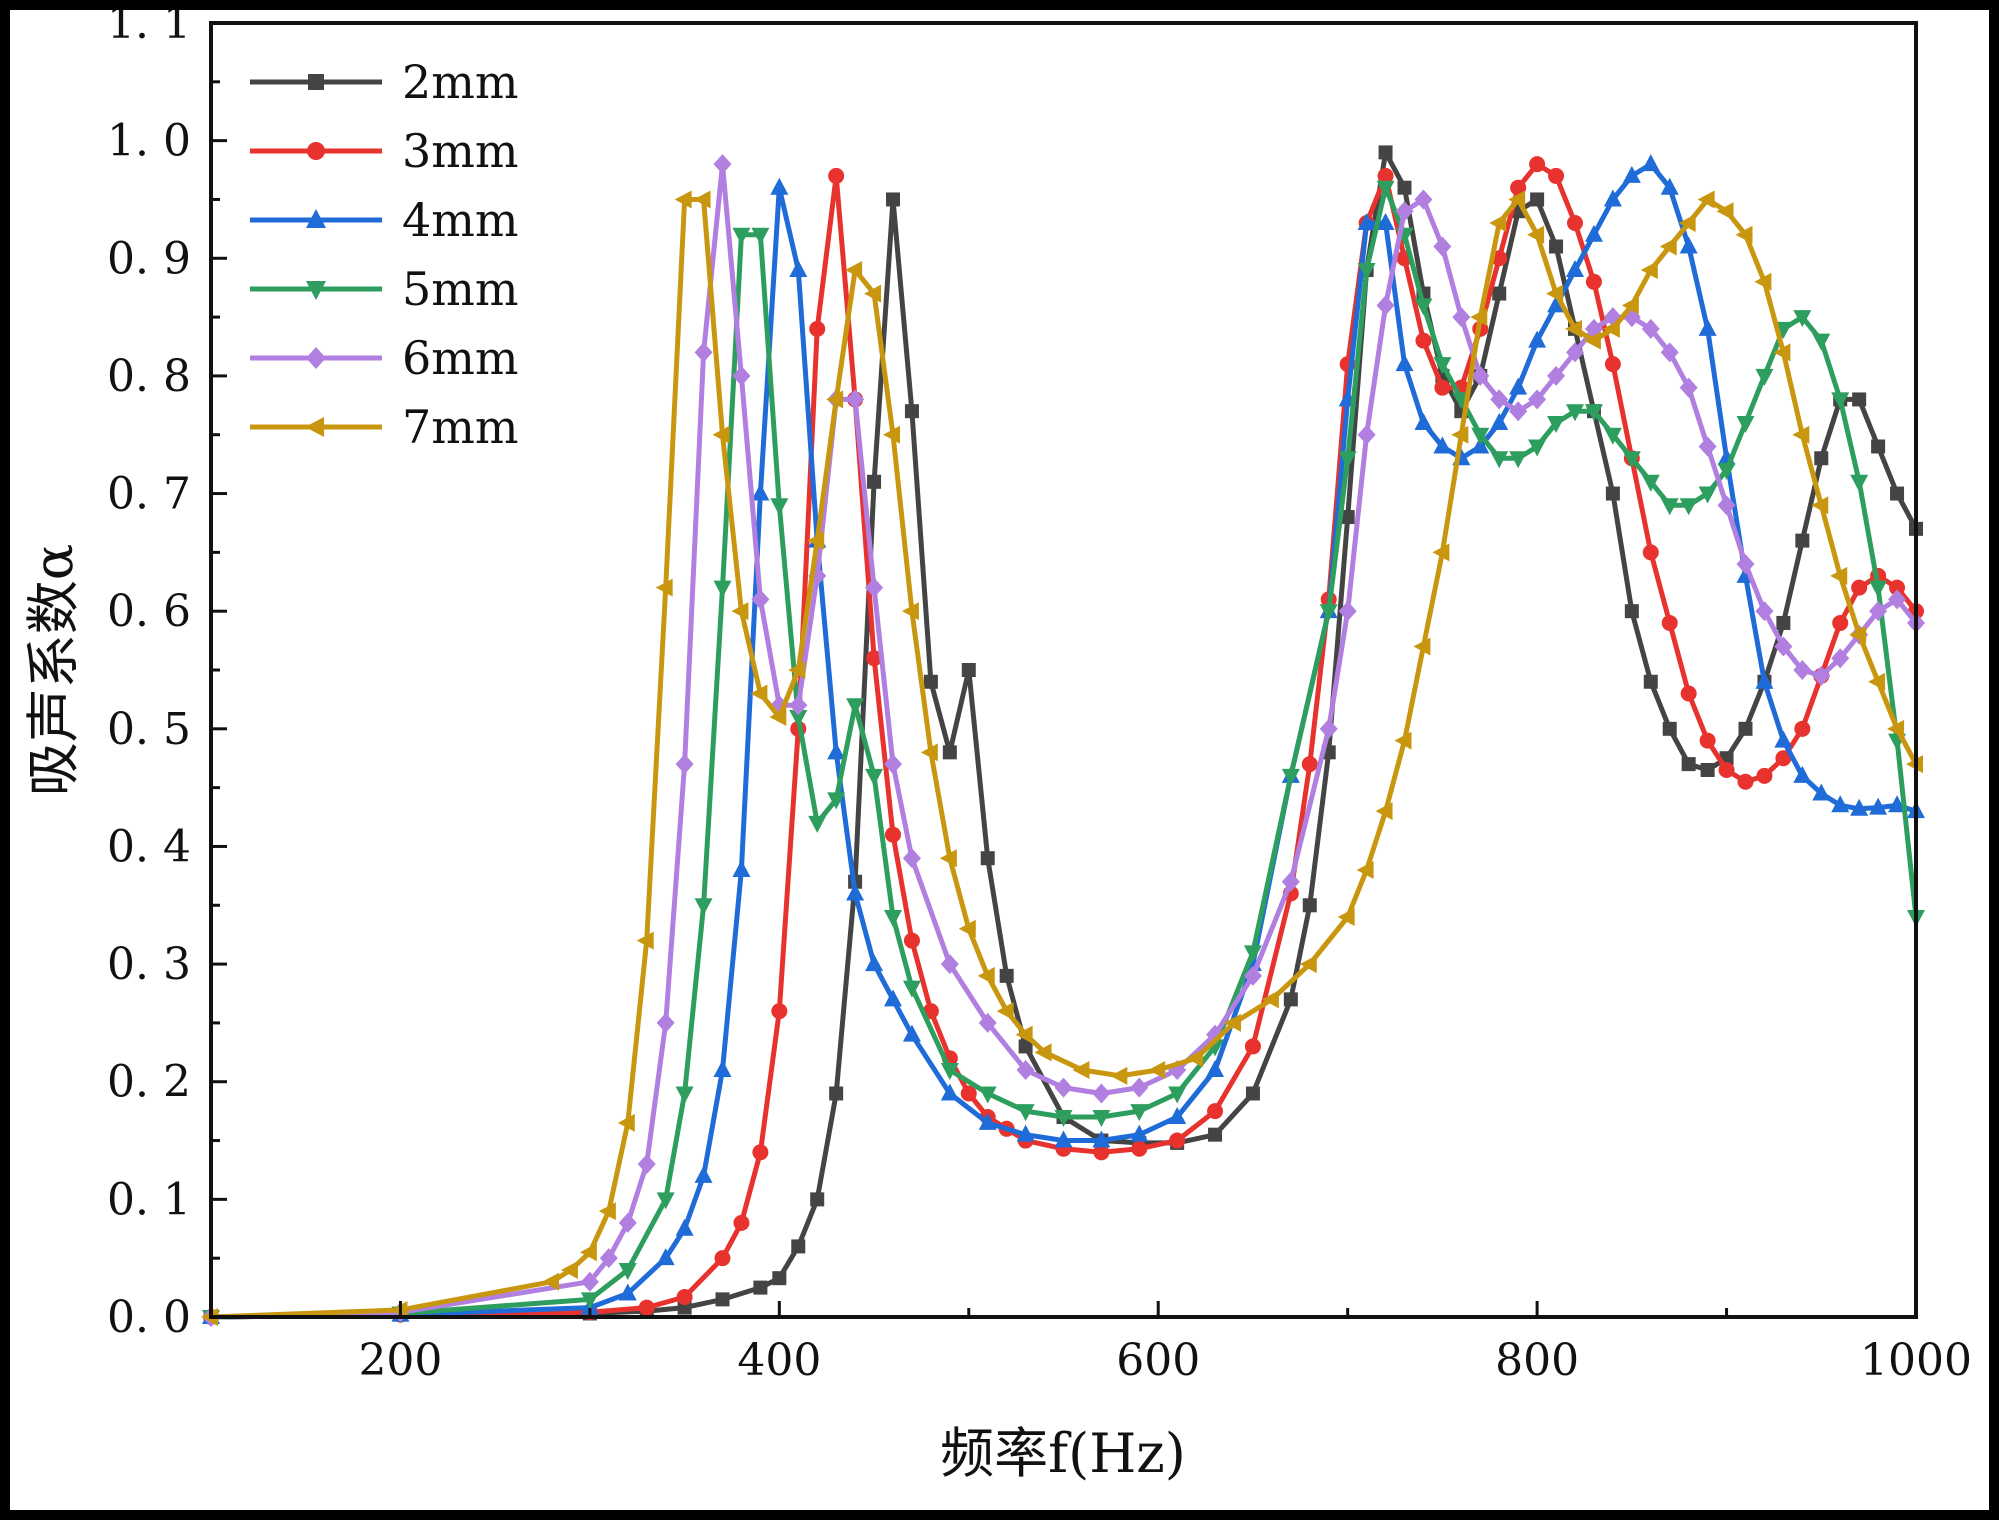 The image size is (1999, 1520). What do you see at coordinates (384, 427) in the screenshot?
I see `legend-item-7mm: 7mm` at bounding box center [384, 427].